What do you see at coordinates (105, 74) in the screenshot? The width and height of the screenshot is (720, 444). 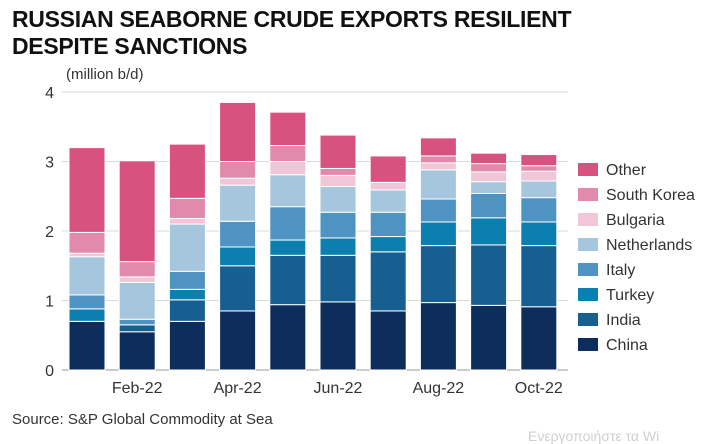 I see `y-axis-unit-label: (million b/d)` at bounding box center [105, 74].